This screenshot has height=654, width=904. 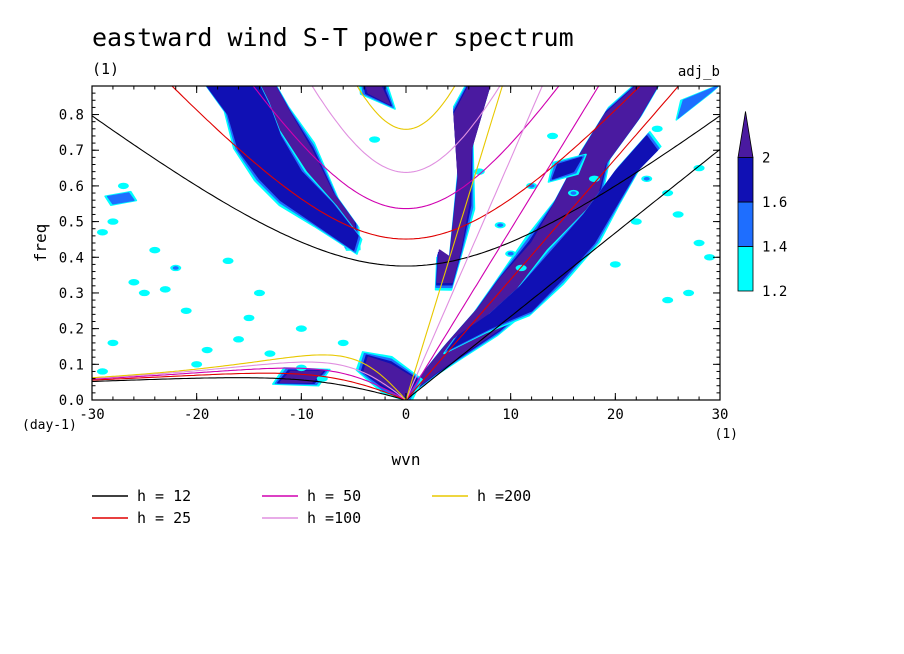 I want to click on x-axis-unit: (1), so click(x=726, y=434).